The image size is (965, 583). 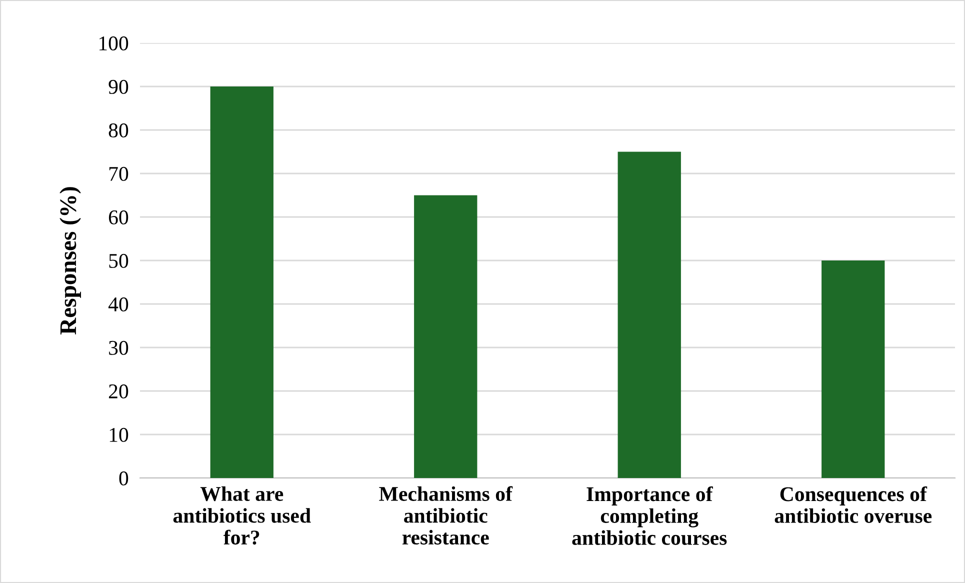 I want to click on y-tick-label: 10, so click(x=119, y=435).